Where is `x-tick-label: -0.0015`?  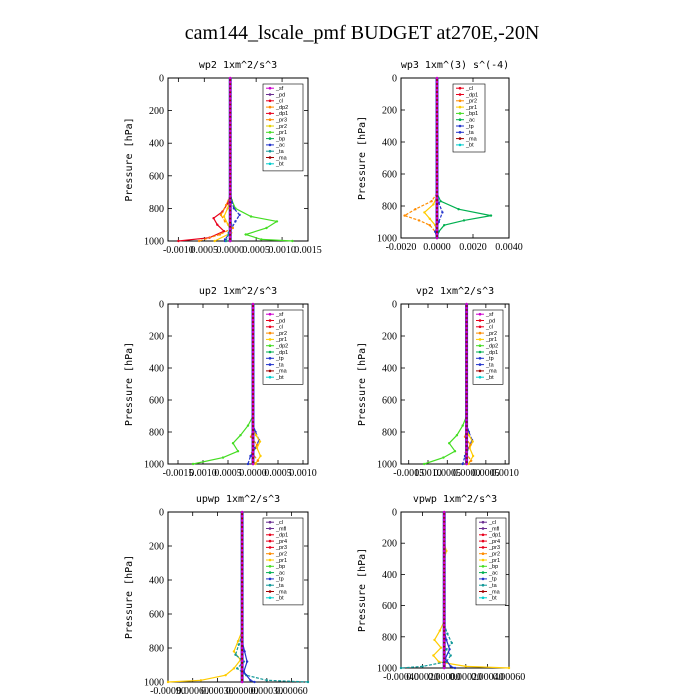 x-tick-label: -0.0015 is located at coordinates (408, 473).